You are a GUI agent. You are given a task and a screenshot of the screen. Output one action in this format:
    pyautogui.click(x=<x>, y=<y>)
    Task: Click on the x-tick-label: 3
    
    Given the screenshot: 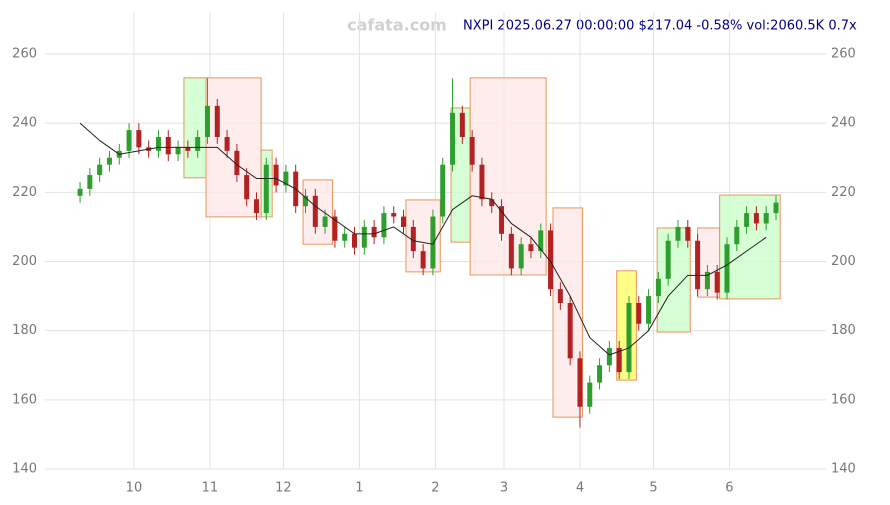 What is the action you would take?
    pyautogui.click(x=504, y=488)
    